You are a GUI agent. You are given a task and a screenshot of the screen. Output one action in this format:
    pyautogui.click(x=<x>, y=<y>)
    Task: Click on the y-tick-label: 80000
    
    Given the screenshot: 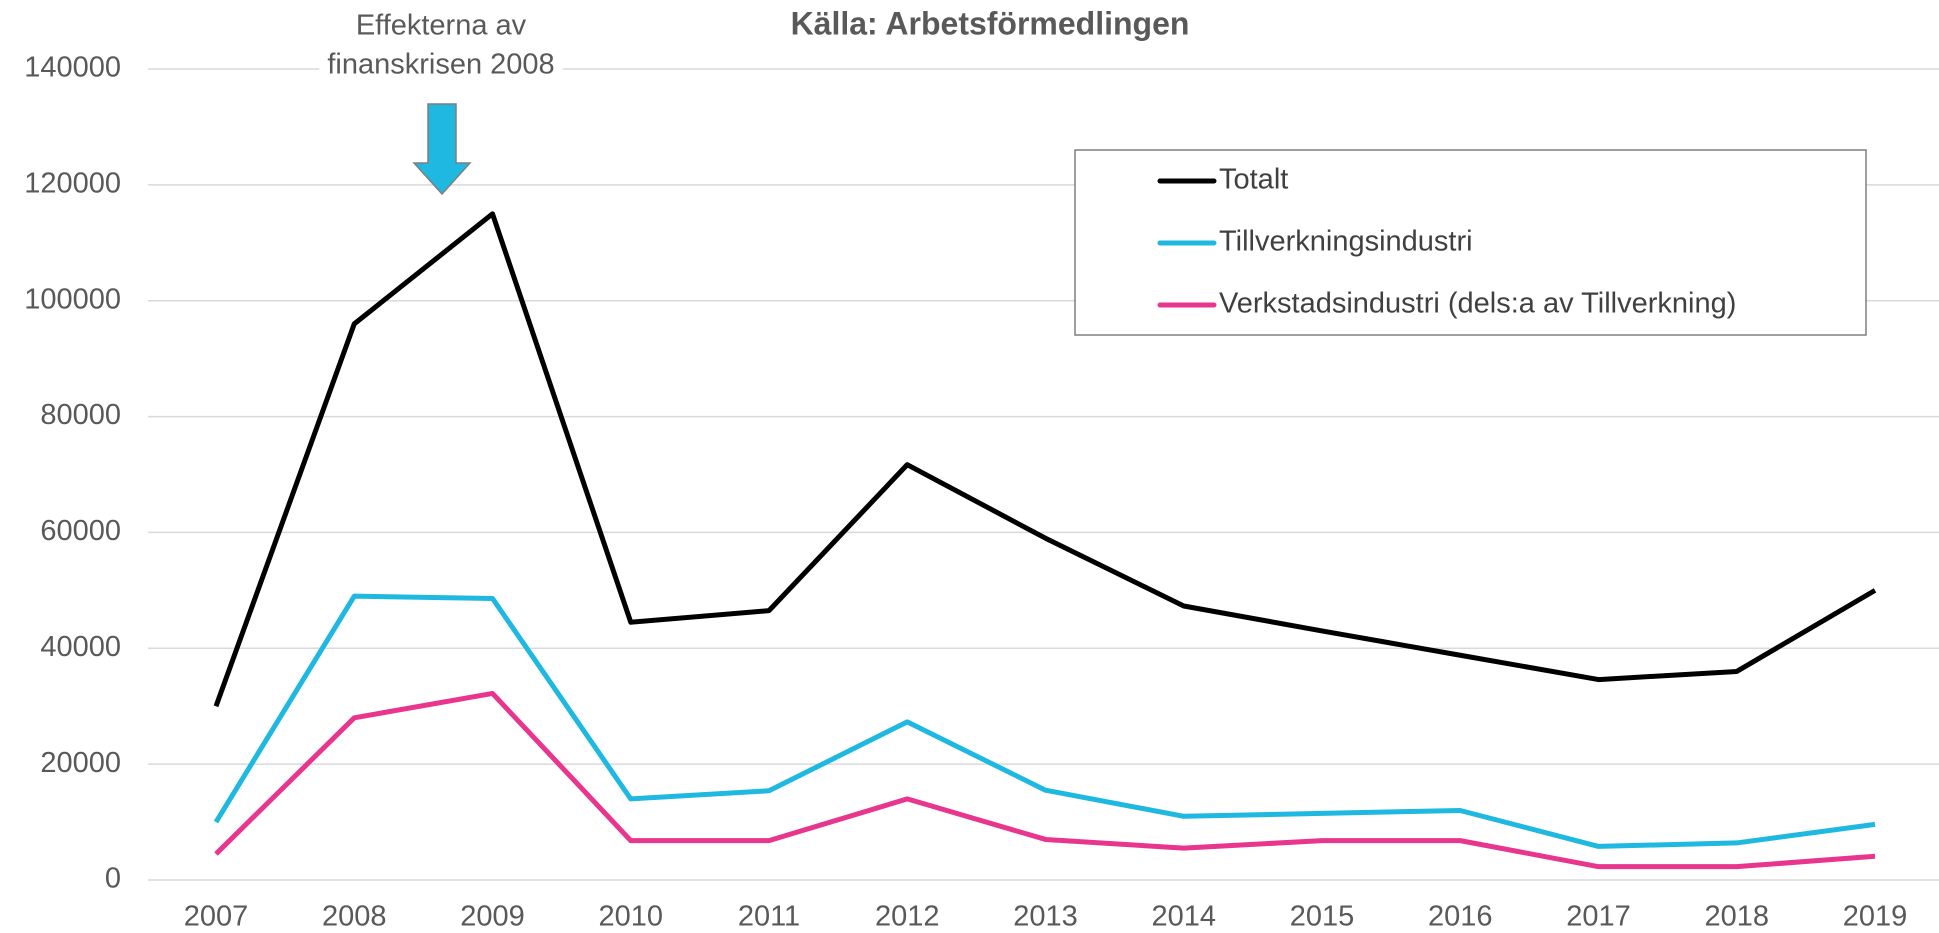 What is the action you would take?
    pyautogui.click(x=80, y=415)
    